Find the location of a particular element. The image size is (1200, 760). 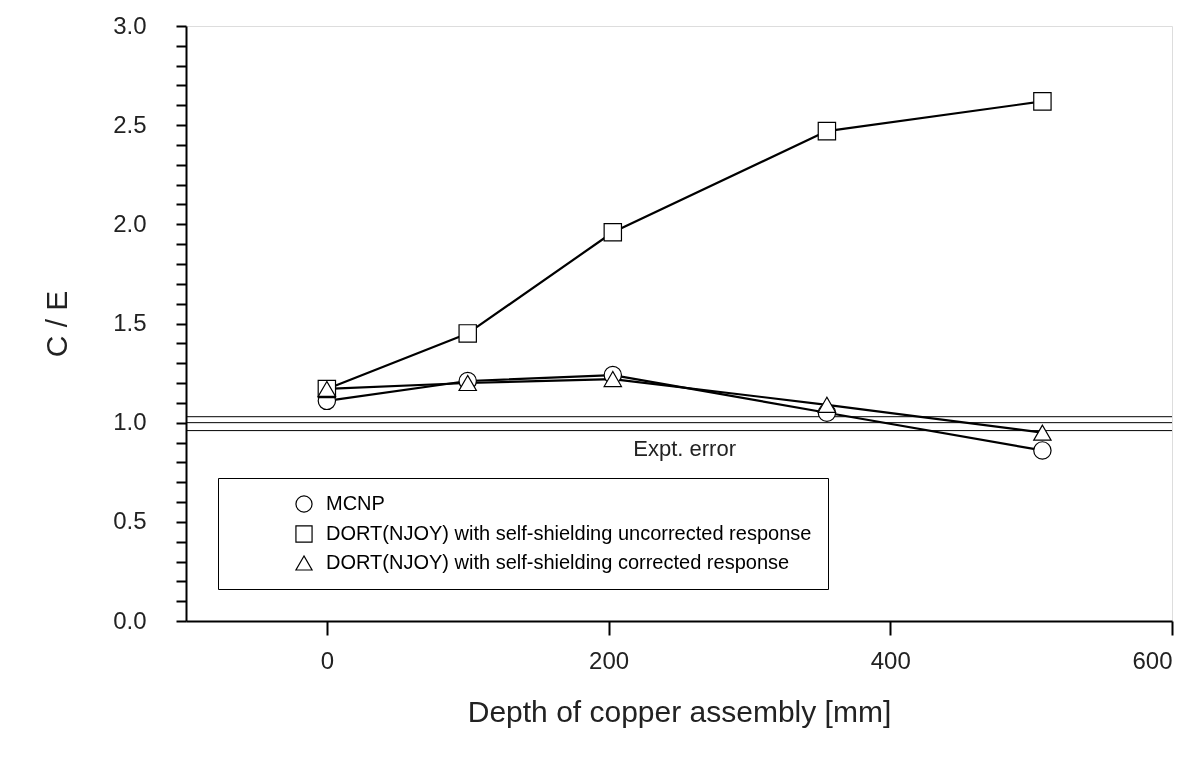

x-tick-label: 0 is located at coordinates (327, 660).